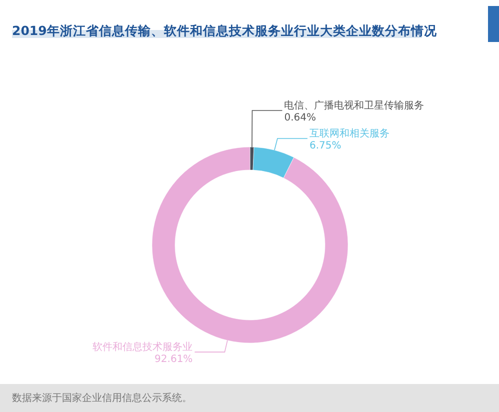 This screenshot has height=412, width=499. I want to click on chart-title: 2019年浙江省信息传输、软件和信息技术服务业行业大类企业数分布情况, so click(225, 30).